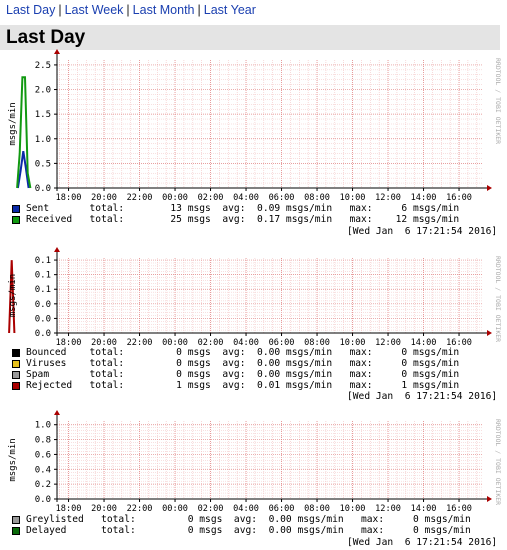  Describe the element at coordinates (43, 470) in the screenshot. I see `y-tick-label: 0.4` at that location.